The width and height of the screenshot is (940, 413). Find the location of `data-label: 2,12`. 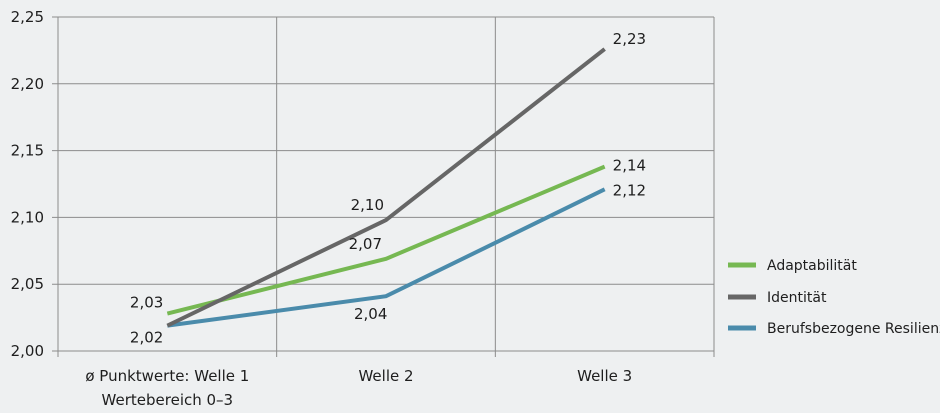

data-label: 2,12 is located at coordinates (629, 190).